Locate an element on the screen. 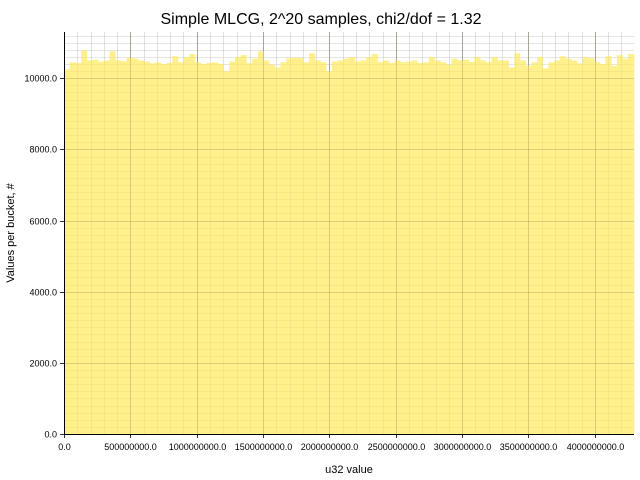 This screenshot has width=640, height=480. y-tick-label: 8000.0 is located at coordinates (43, 150).